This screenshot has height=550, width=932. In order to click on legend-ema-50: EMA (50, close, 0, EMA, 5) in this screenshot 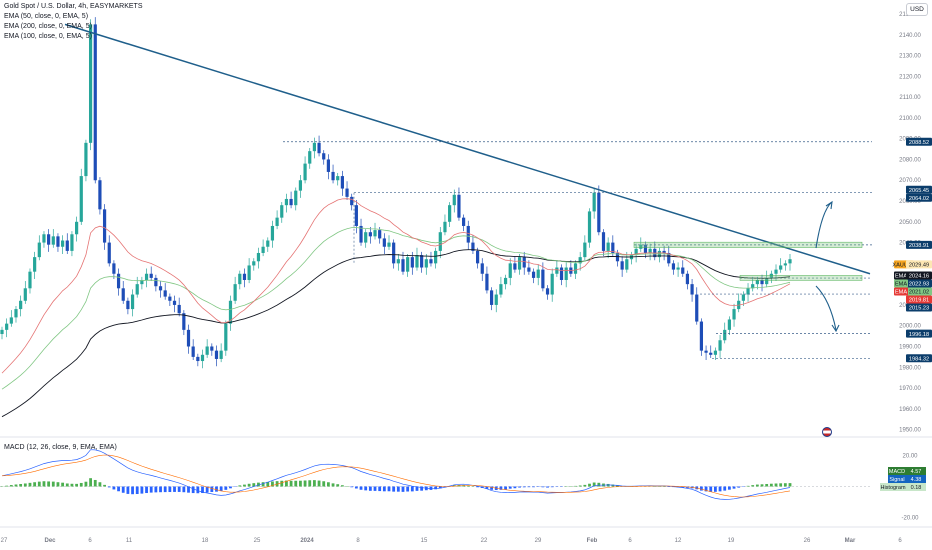, I will do `click(46, 16)`.